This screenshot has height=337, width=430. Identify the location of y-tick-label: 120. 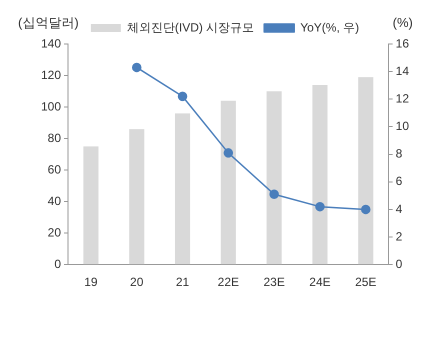
(51, 75).